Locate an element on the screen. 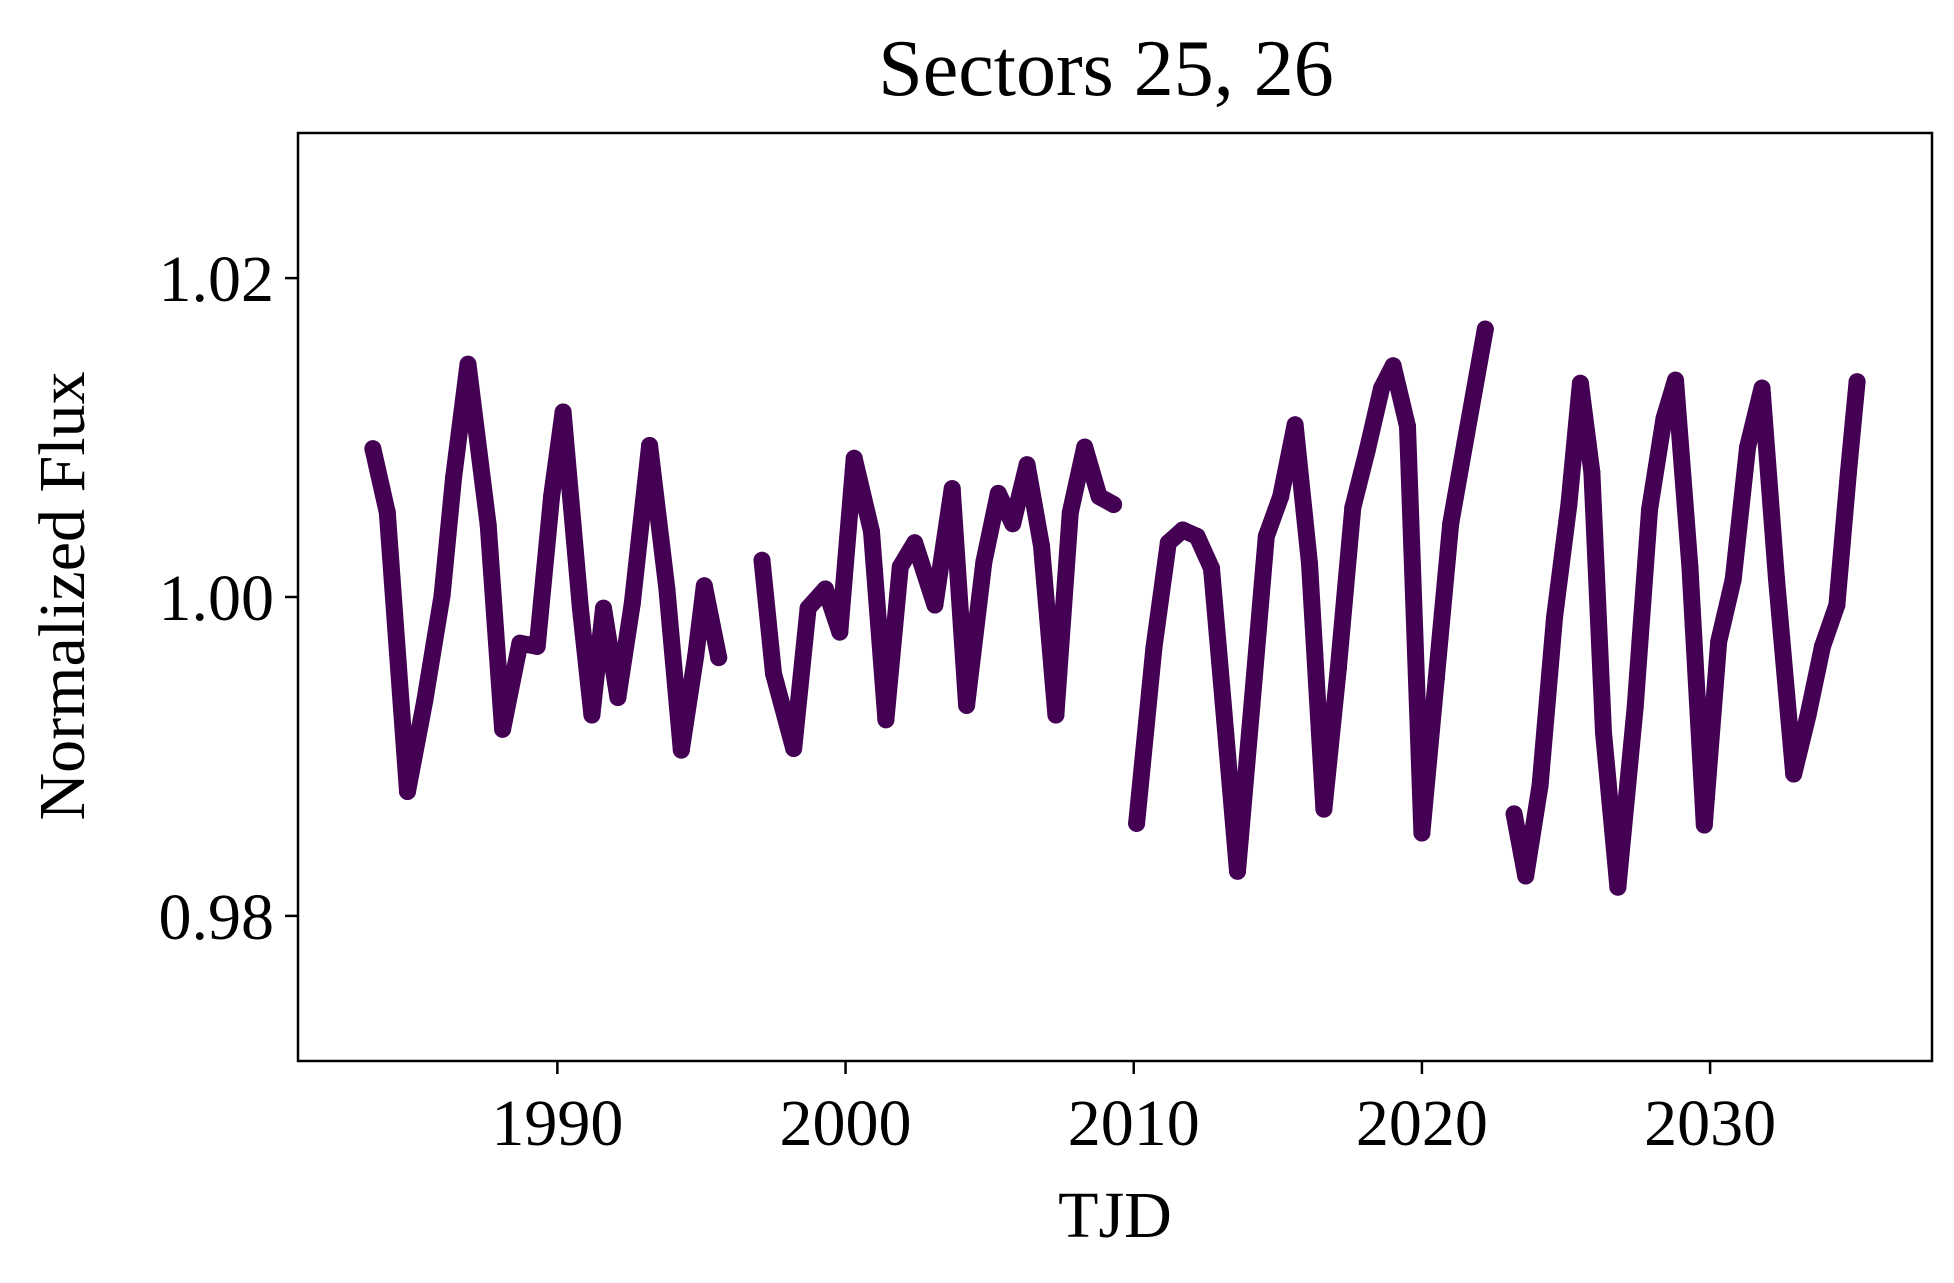 The width and height of the screenshot is (1954, 1283). x-axis-label: TJD is located at coordinates (1115, 1215).